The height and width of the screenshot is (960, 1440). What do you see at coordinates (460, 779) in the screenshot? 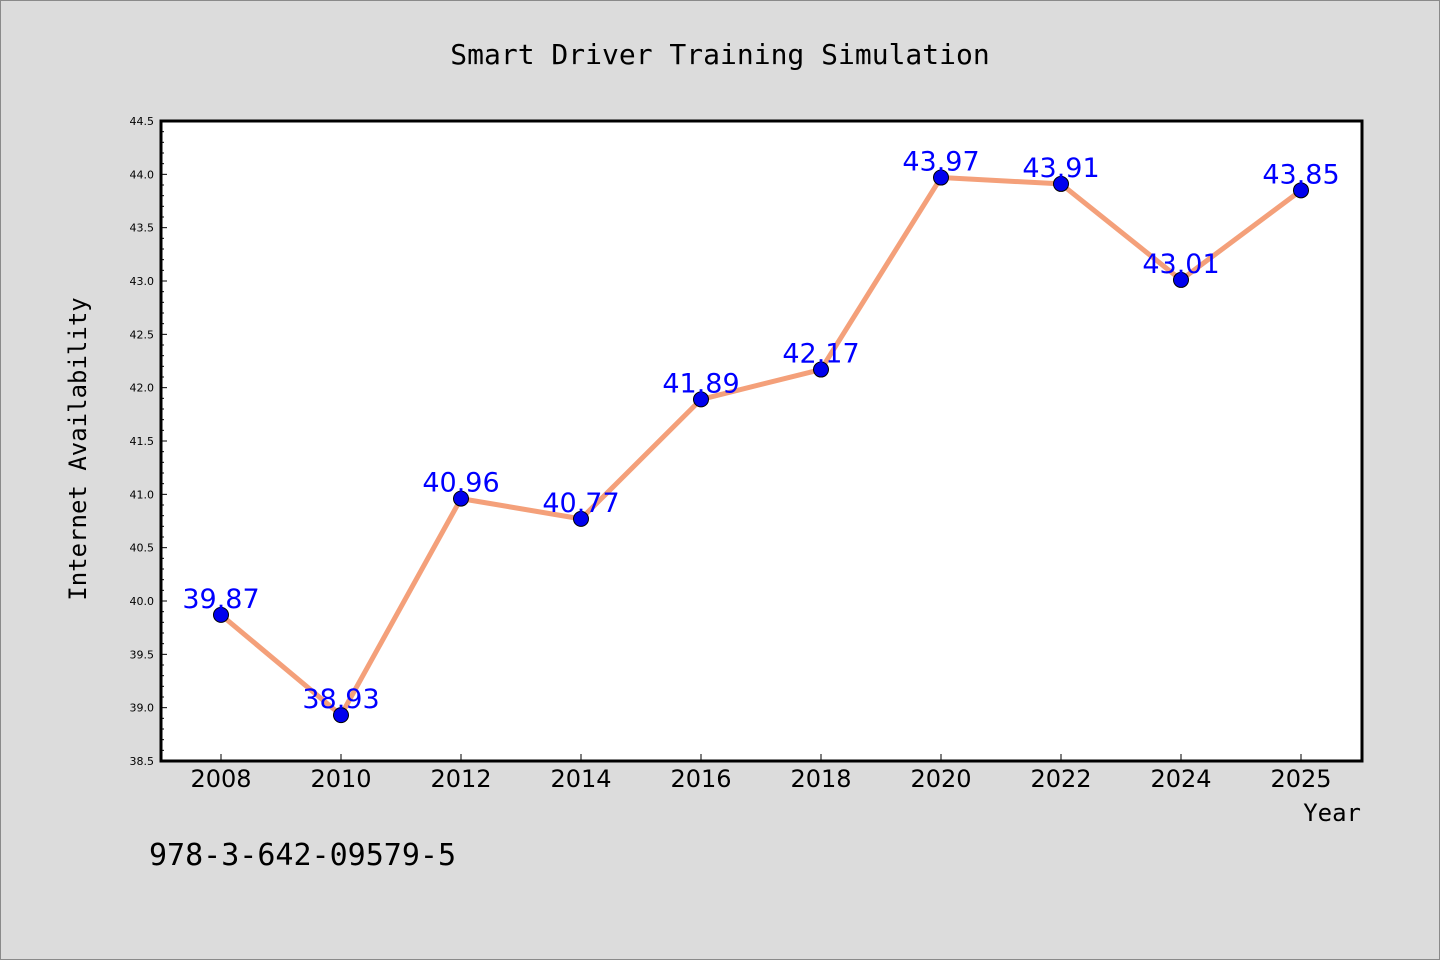
I see `x-tick-label: 2012` at bounding box center [460, 779].